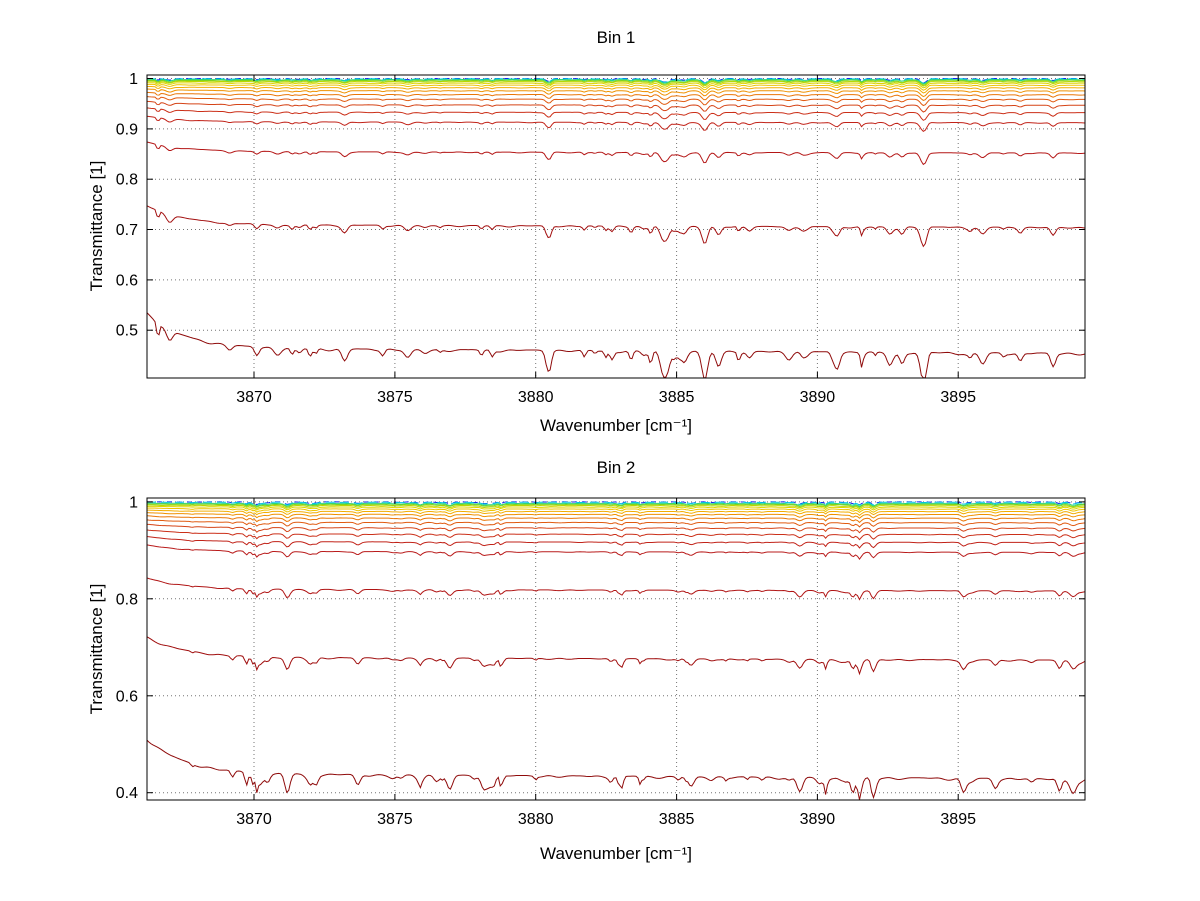 This screenshot has width=1200, height=901. Describe the element at coordinates (127, 230) in the screenshot. I see `y-tick-label: 0.7` at that location.